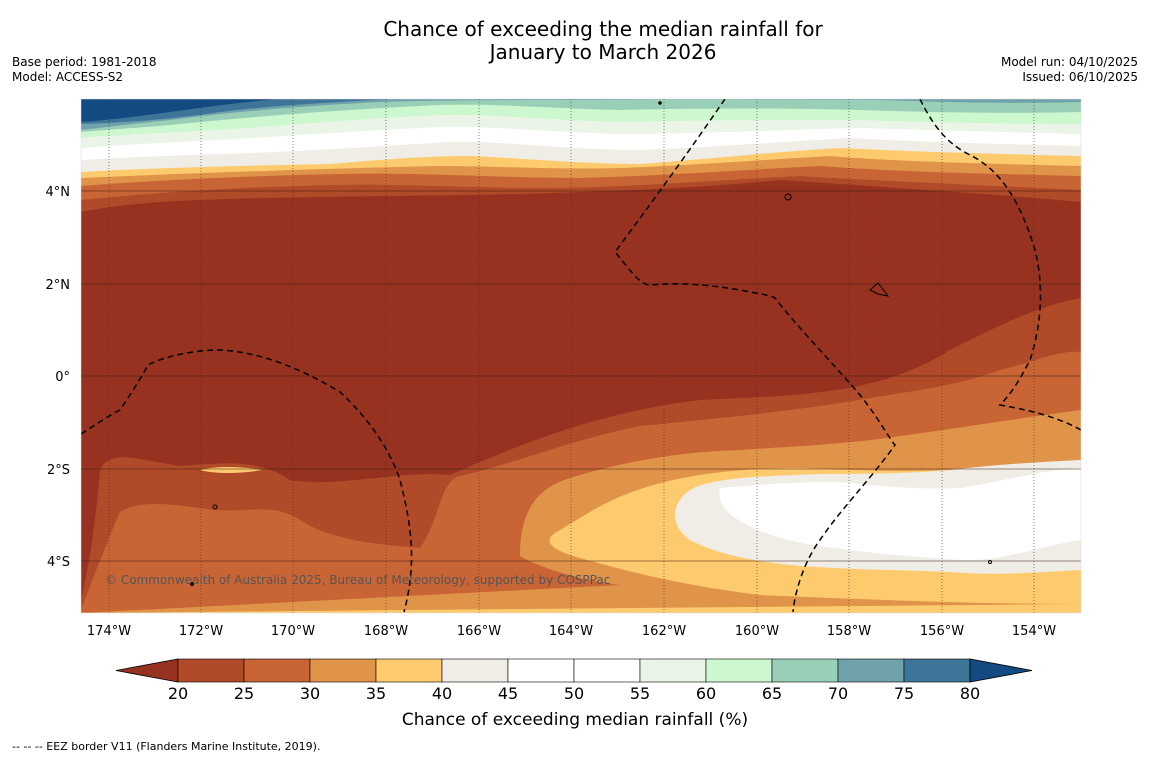 This screenshot has width=1150, height=758. Describe the element at coordinates (293, 631) in the screenshot. I see `longitude-label: 170°W` at that location.